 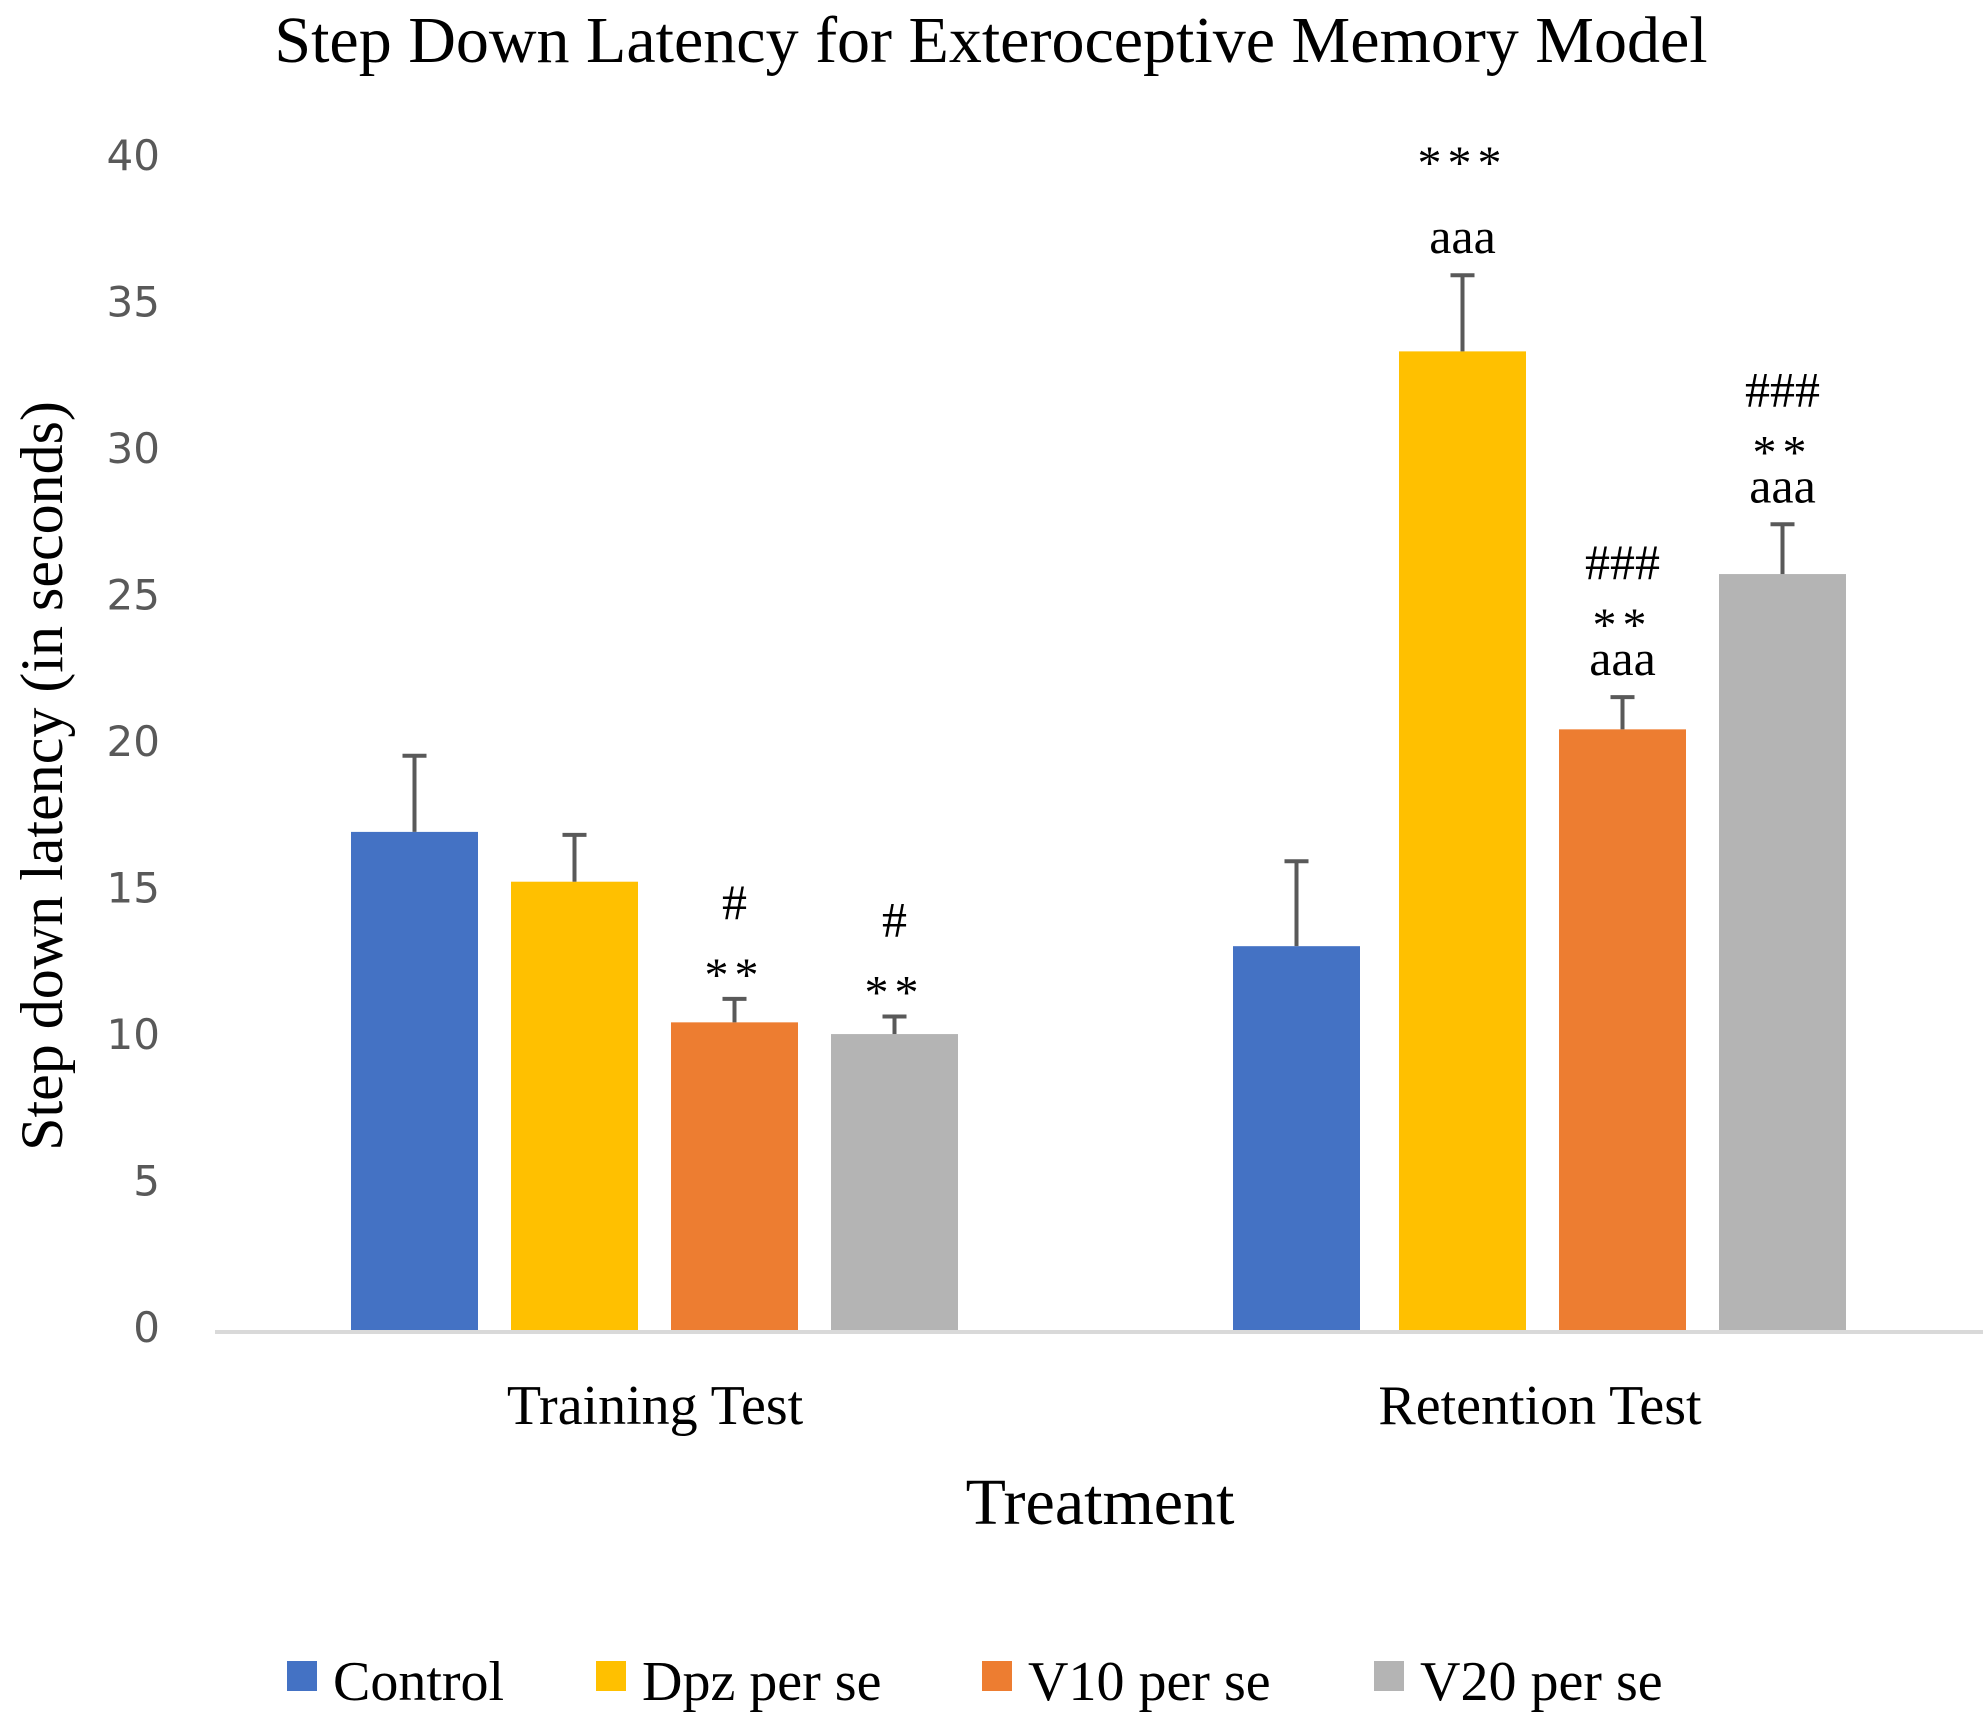 What do you see at coordinates (418, 1682) in the screenshot?
I see `legend-label-0: Control` at bounding box center [418, 1682].